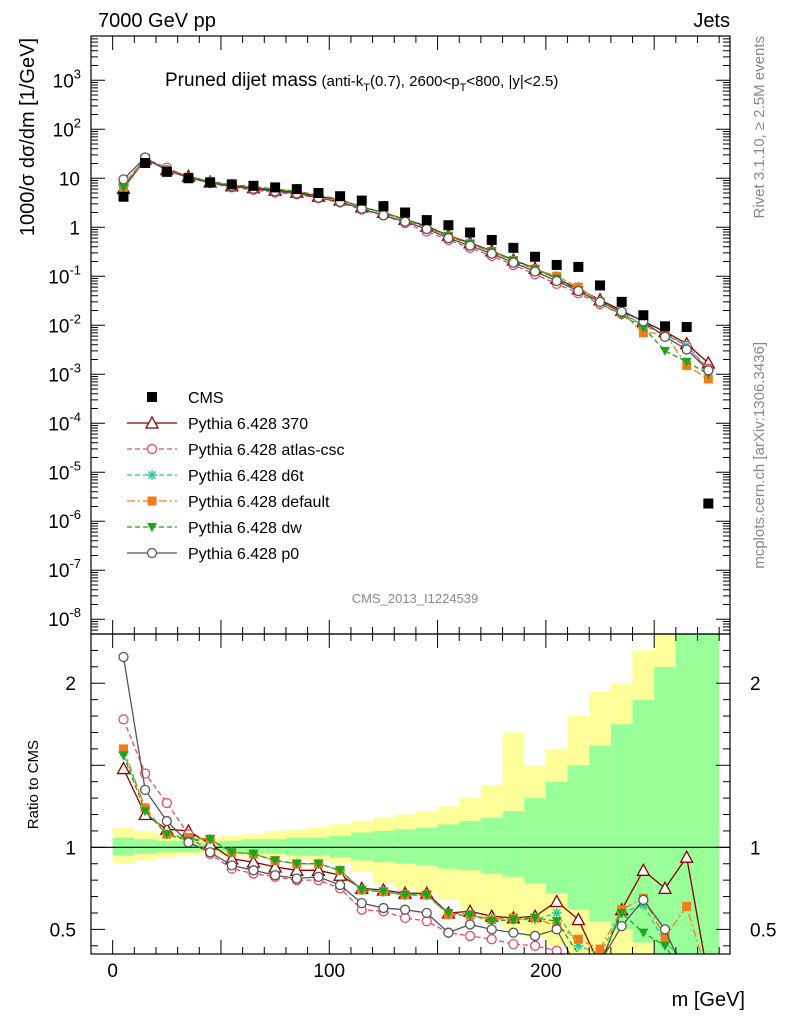  Describe the element at coordinates (64, 520) in the screenshot. I see `y-tick-label: 10⁻⁶` at that location.